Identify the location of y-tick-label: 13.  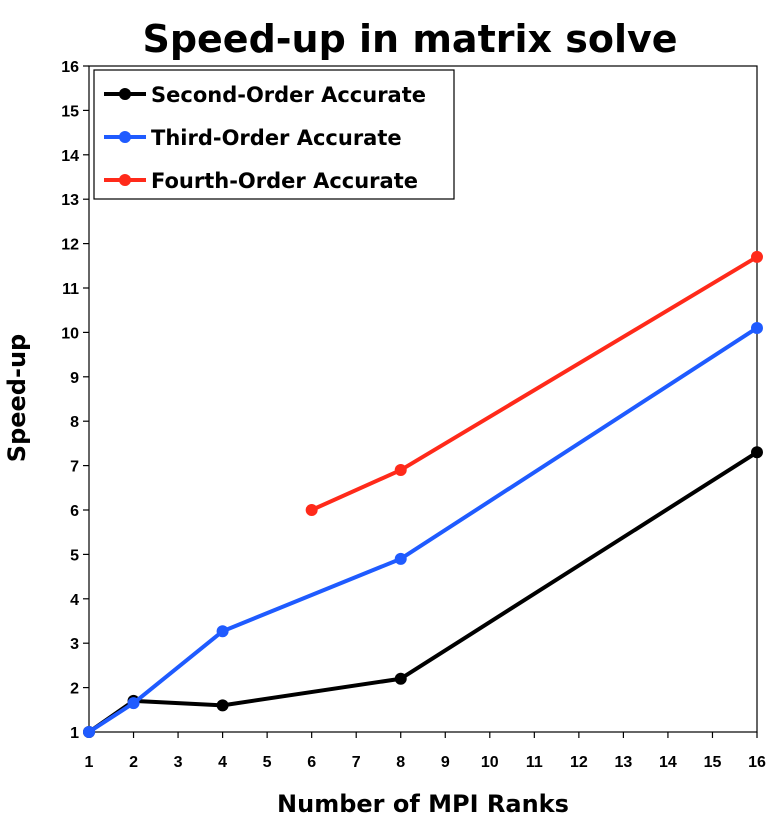
(70, 200).